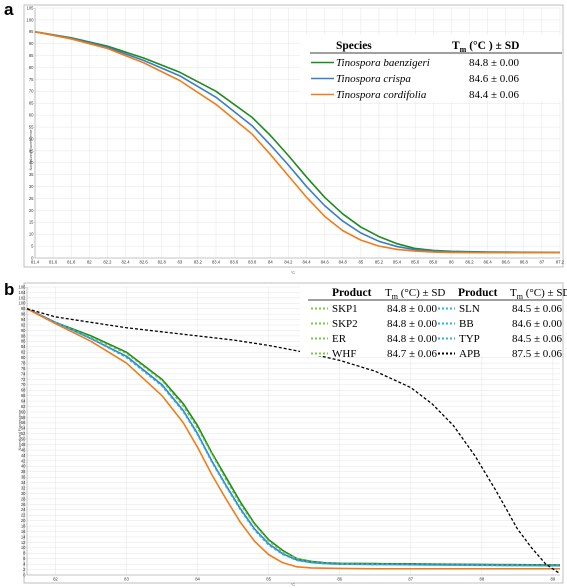  I want to click on a-y-tick-label: 35, so click(31, 174).